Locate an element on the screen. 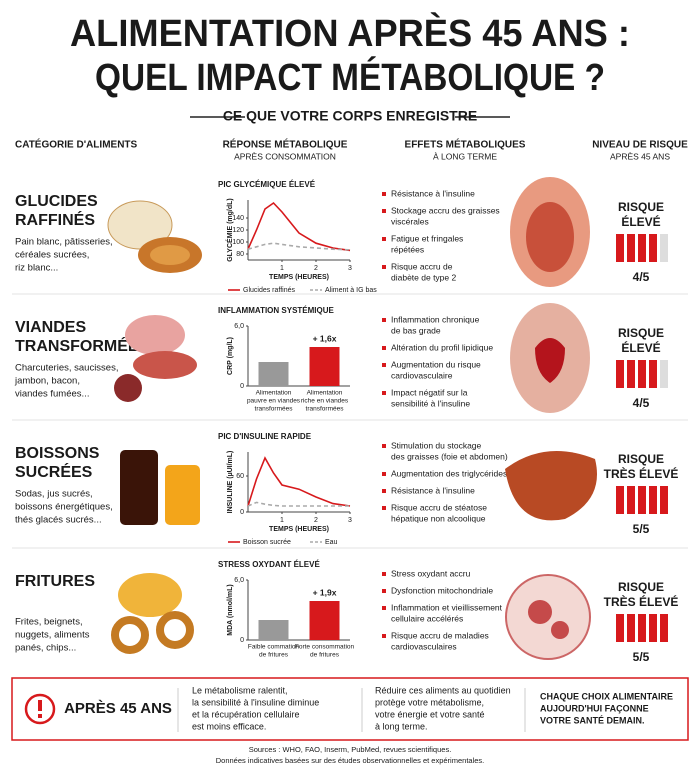 The image size is (700, 768). category-name: GLUCIDES is located at coordinates (56, 201).